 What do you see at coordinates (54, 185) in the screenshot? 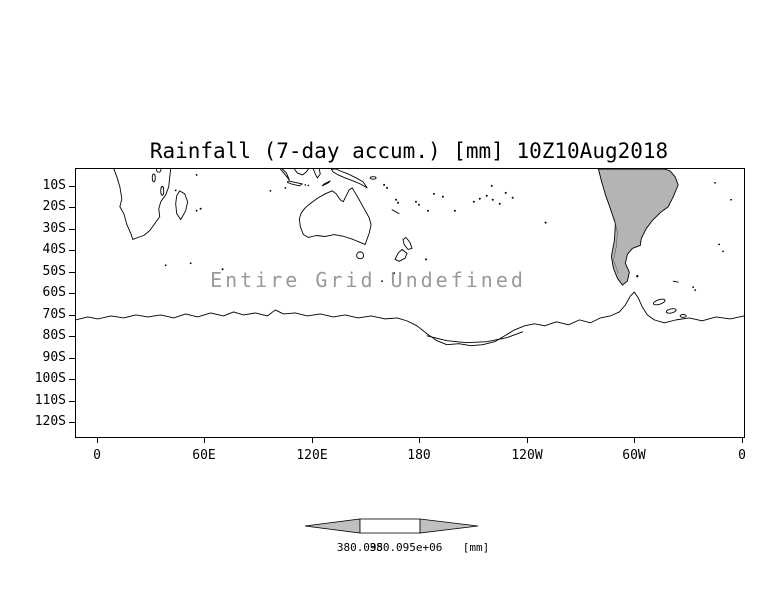
I see `y-tick-label: 10S` at bounding box center [54, 185].